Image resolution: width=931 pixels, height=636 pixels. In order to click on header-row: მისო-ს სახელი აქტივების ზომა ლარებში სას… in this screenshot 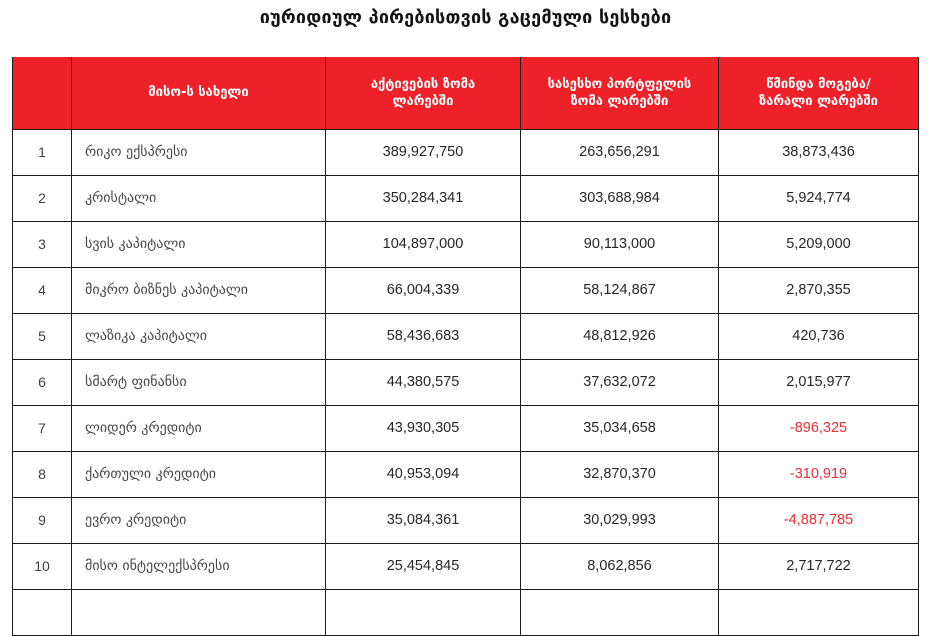, I will do `click(465, 93)`.